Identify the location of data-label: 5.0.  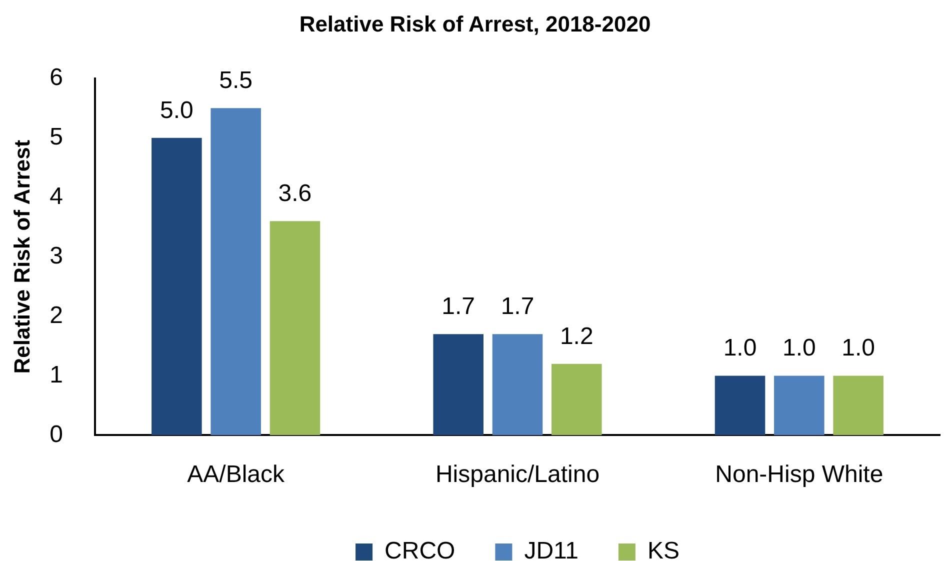
(177, 110).